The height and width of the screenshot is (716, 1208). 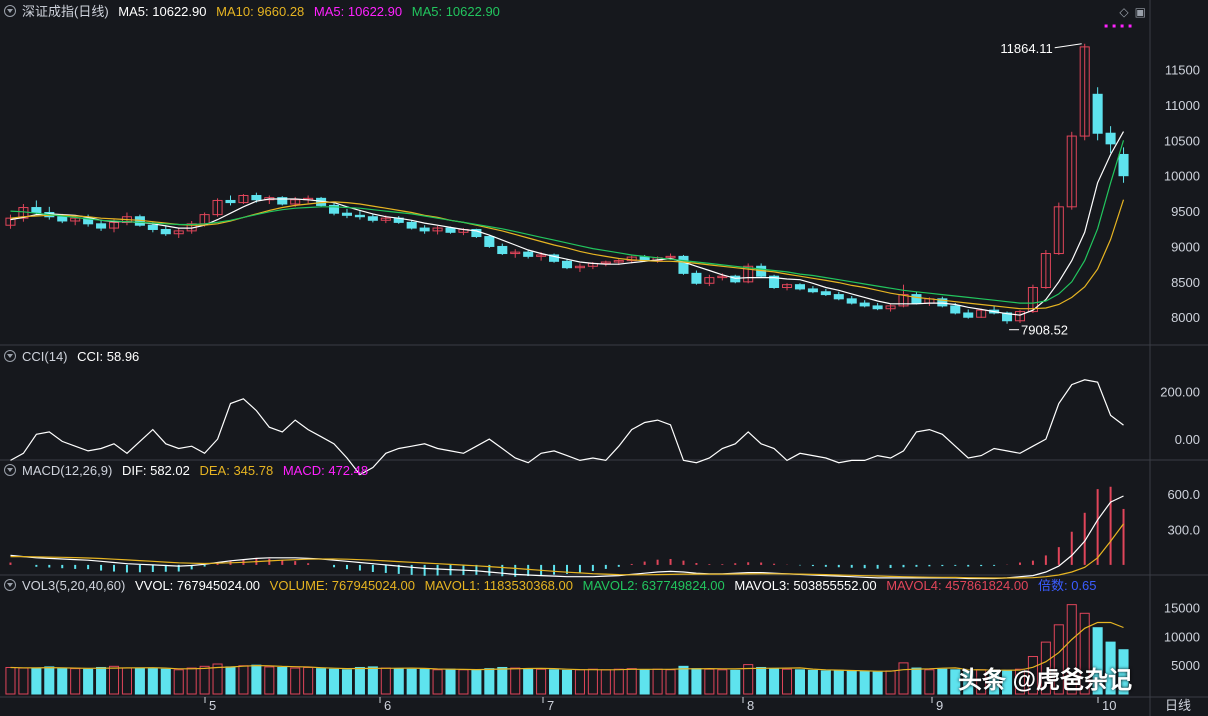 I want to click on high-annotation: 11864.11, so click(x=1026, y=48).